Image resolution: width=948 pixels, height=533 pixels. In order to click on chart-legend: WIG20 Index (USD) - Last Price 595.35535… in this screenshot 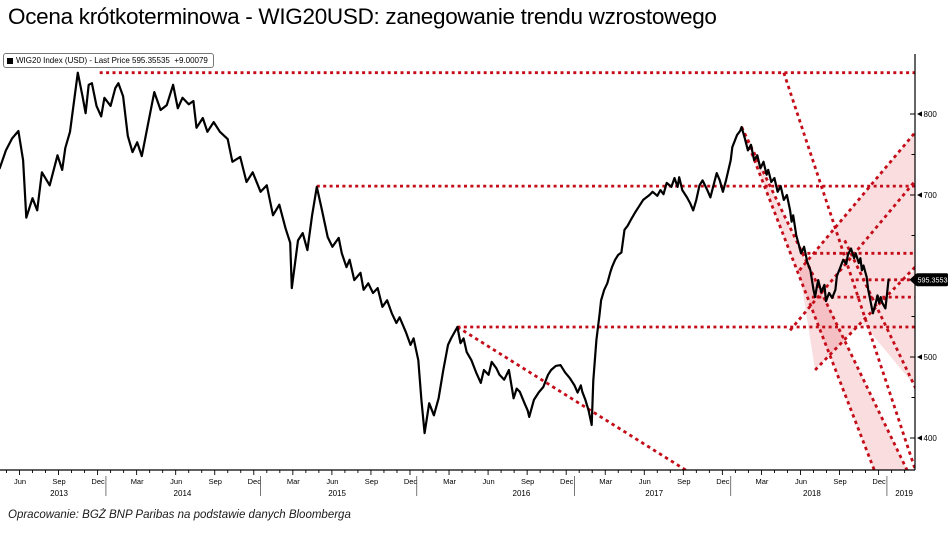, I will do `click(108, 60)`.